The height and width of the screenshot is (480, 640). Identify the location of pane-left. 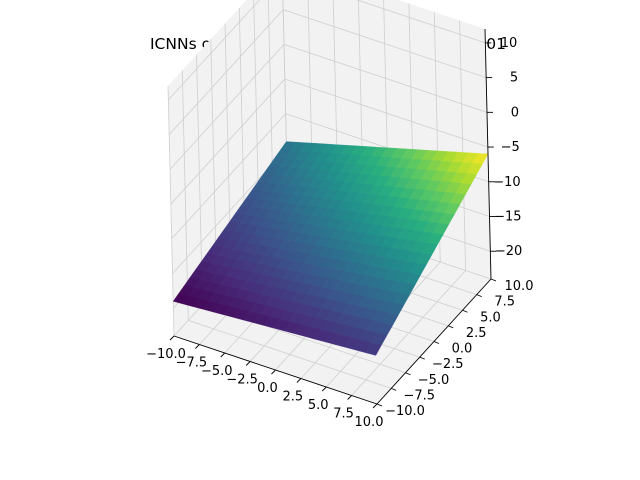
(228, 168).